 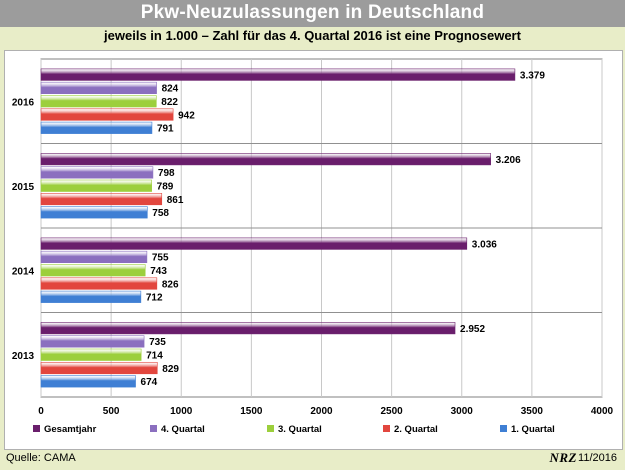 I want to click on data-label: 714, so click(x=154, y=356).